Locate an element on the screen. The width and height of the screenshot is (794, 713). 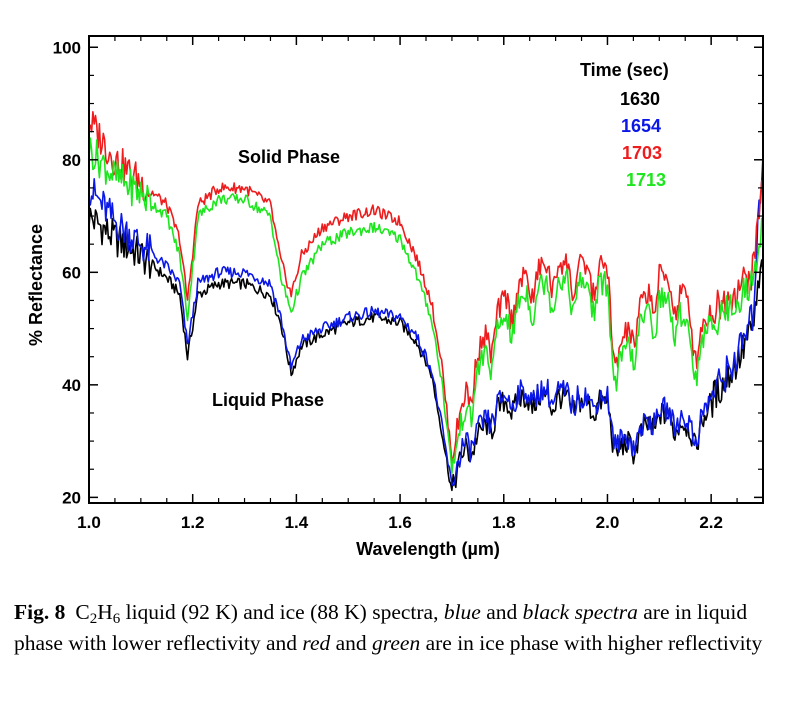
y-tick-label: 60 is located at coordinates (71, 272).